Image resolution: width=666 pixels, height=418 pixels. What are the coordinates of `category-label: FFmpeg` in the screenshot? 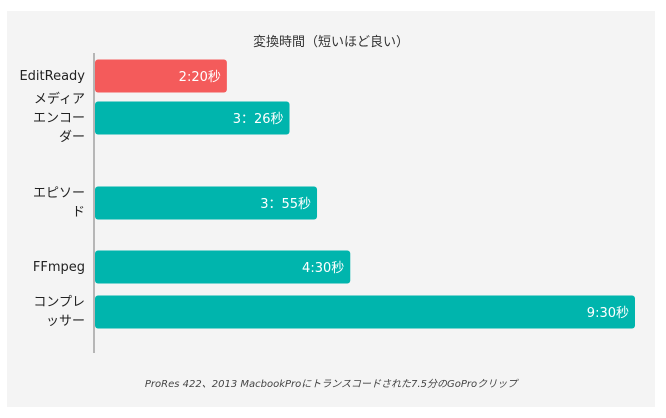 It's located at (58, 267).